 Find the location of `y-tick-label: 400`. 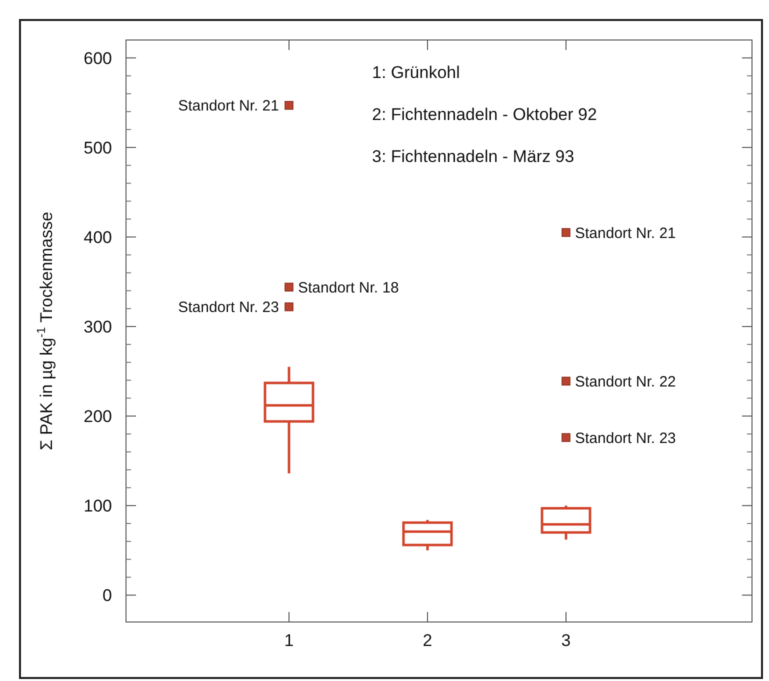

y-tick-label: 400 is located at coordinates (98, 237).